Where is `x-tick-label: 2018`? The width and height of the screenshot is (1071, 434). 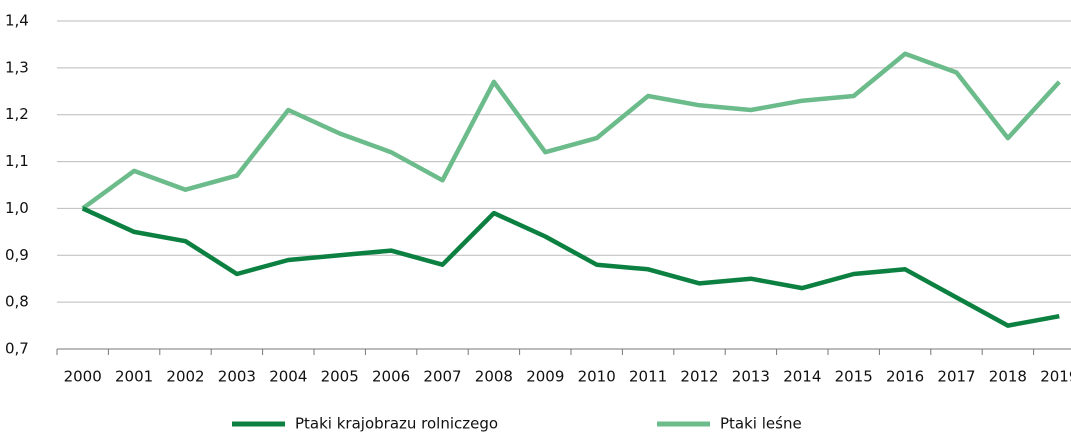 x-tick-label: 2018 is located at coordinates (1008, 377).